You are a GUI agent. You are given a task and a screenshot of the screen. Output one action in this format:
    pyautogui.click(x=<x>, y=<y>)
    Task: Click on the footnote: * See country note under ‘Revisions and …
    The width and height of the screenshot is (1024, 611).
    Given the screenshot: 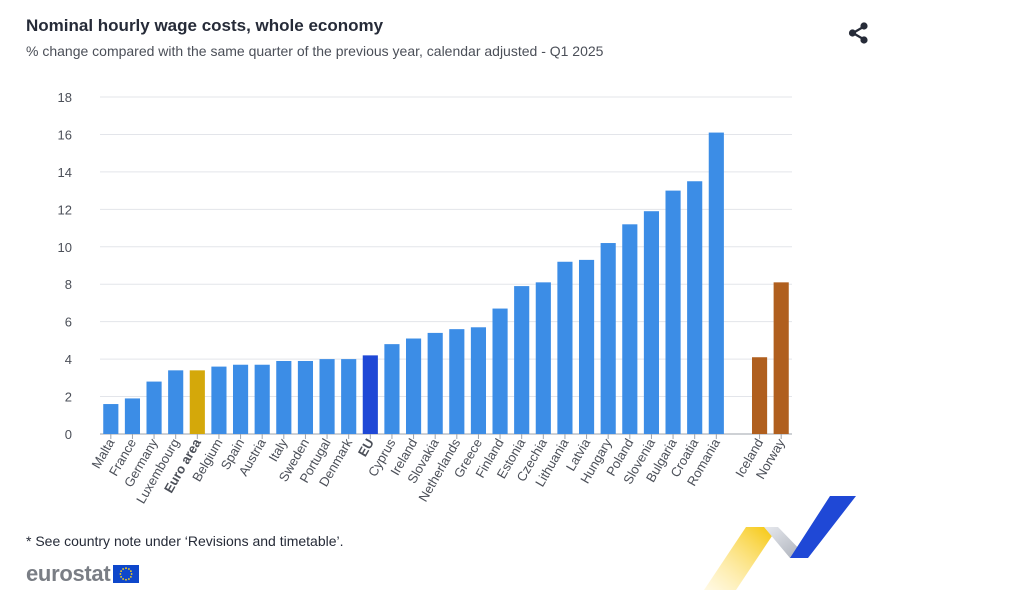 What is the action you would take?
    pyautogui.click(x=185, y=541)
    